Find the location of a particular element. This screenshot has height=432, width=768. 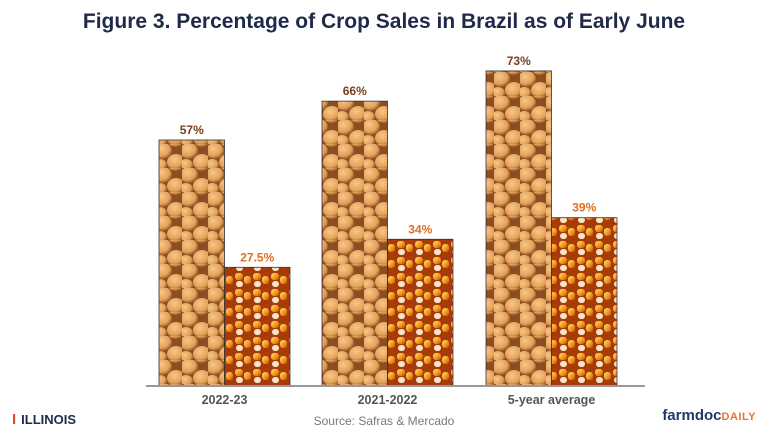

category-label: 2022-23 is located at coordinates (225, 400).